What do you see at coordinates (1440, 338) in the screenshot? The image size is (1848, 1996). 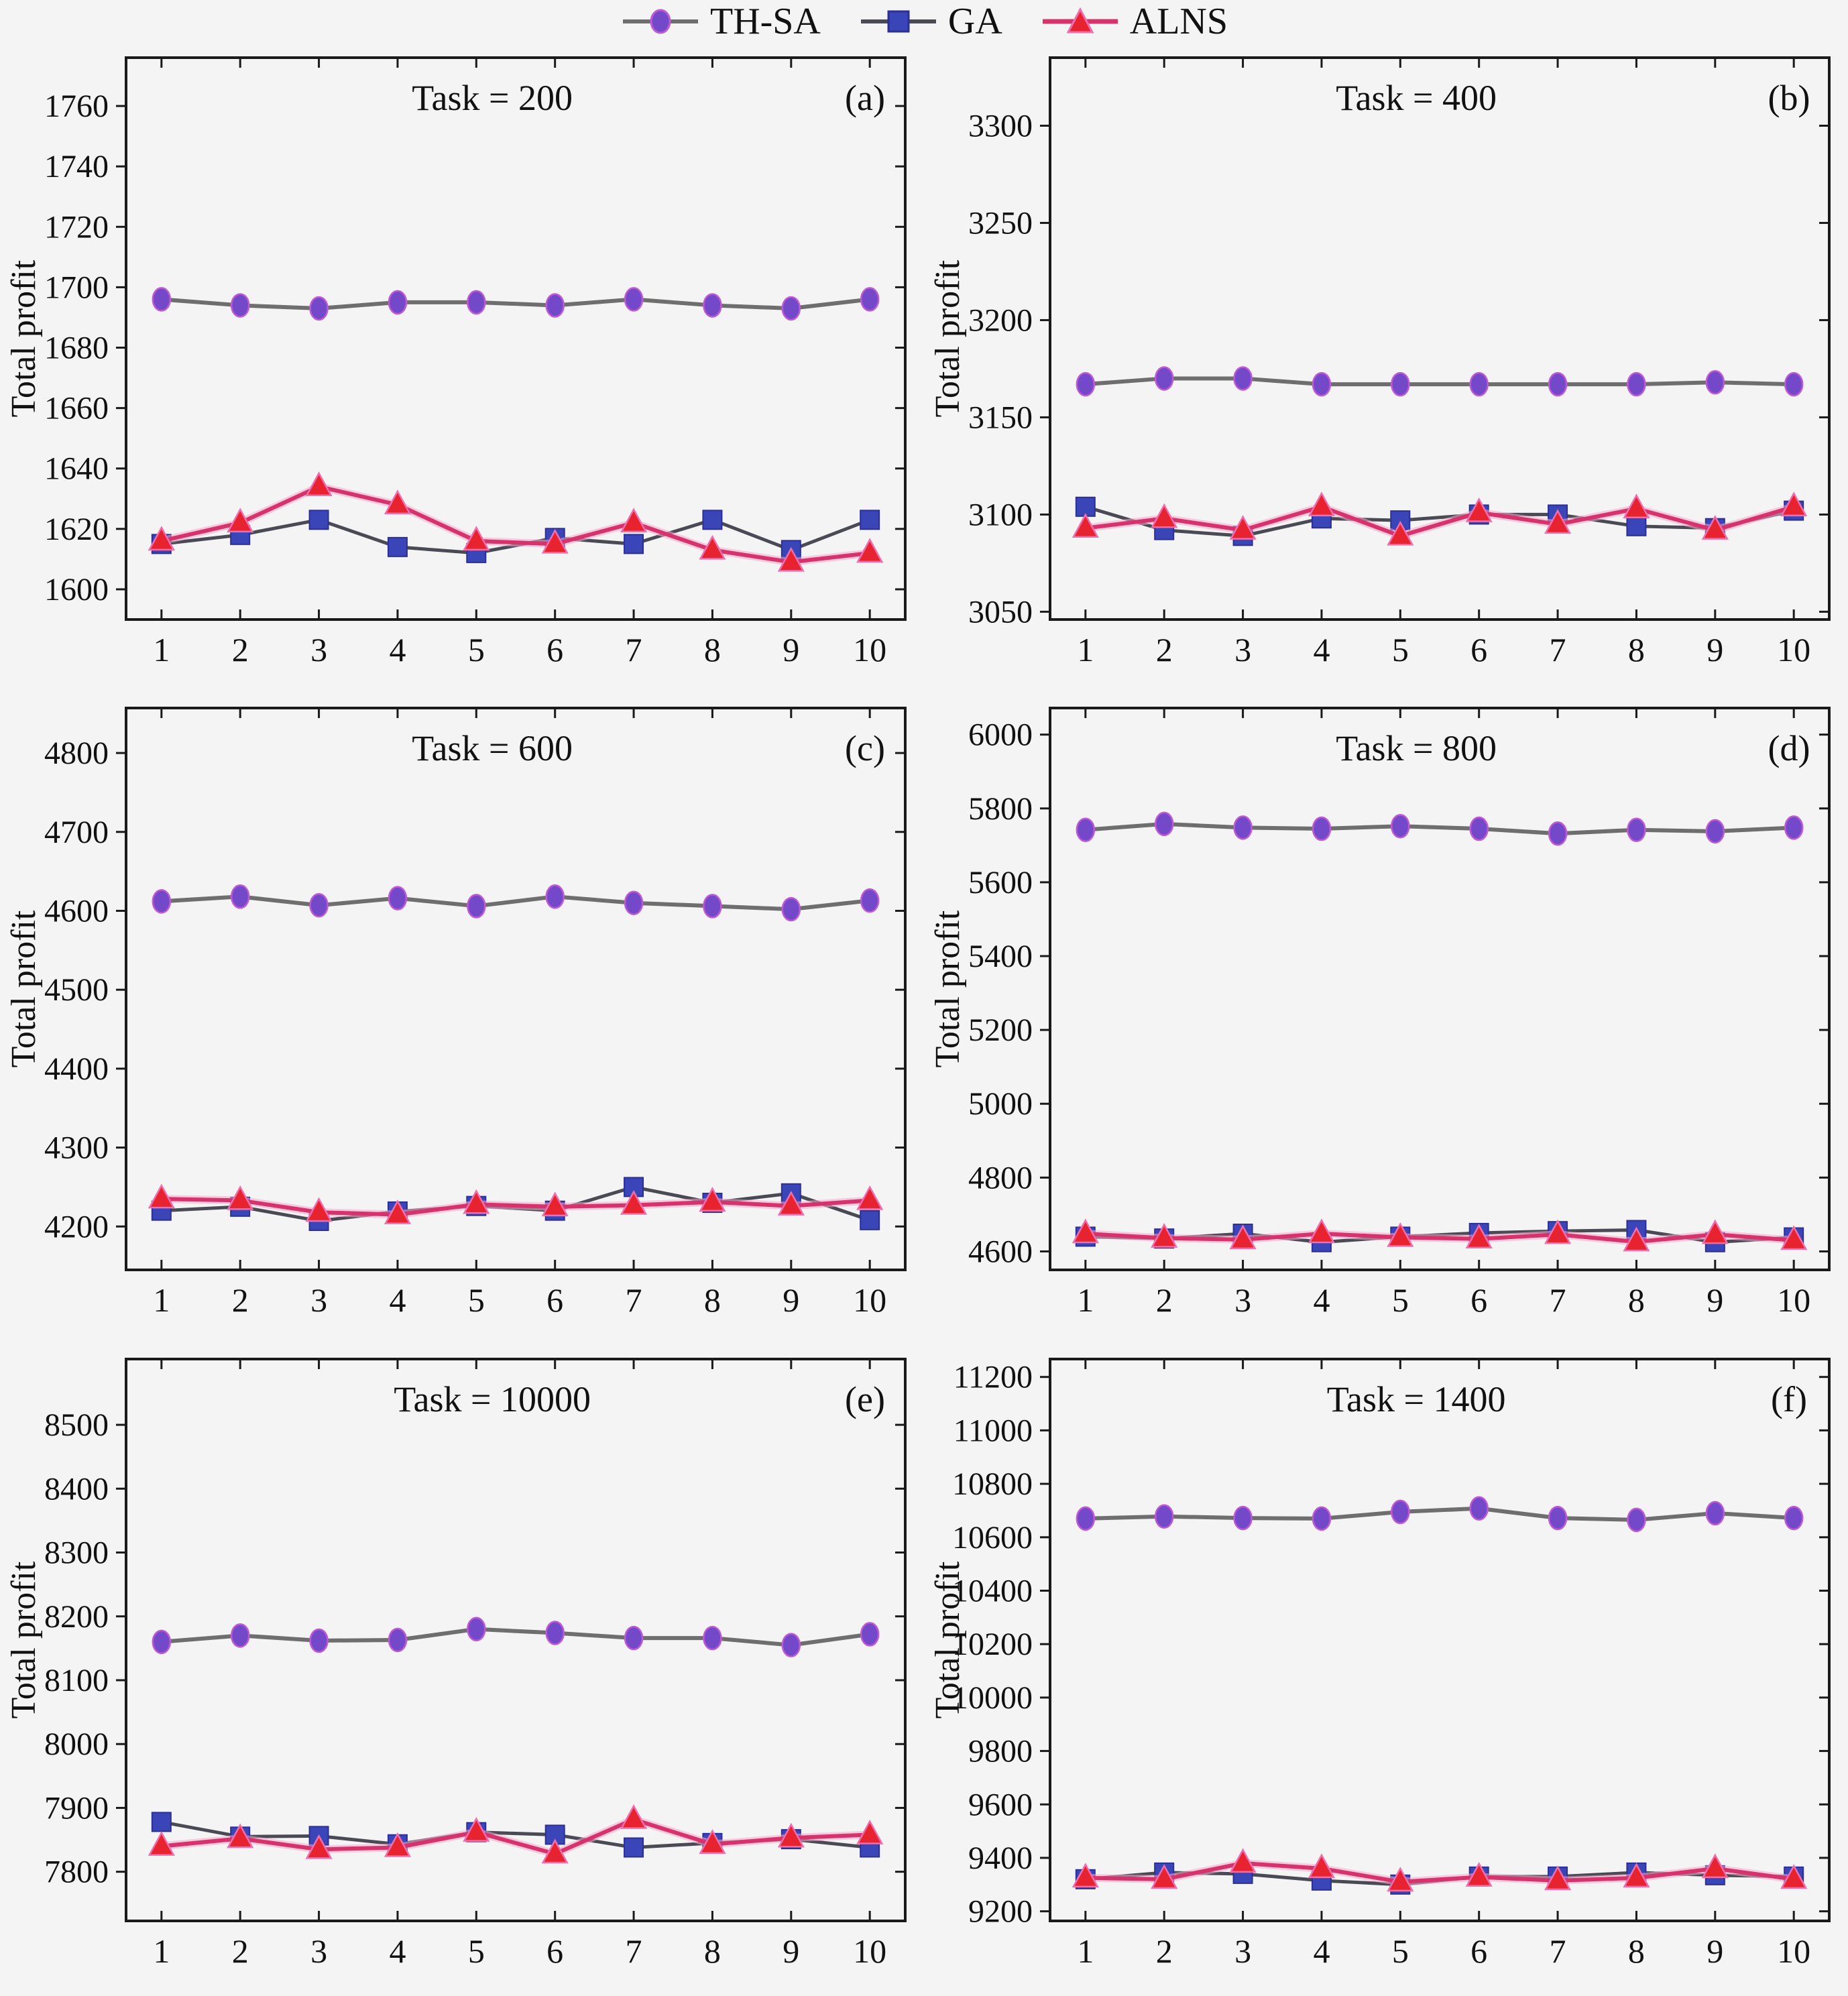 I see `plot-frame` at bounding box center [1440, 338].